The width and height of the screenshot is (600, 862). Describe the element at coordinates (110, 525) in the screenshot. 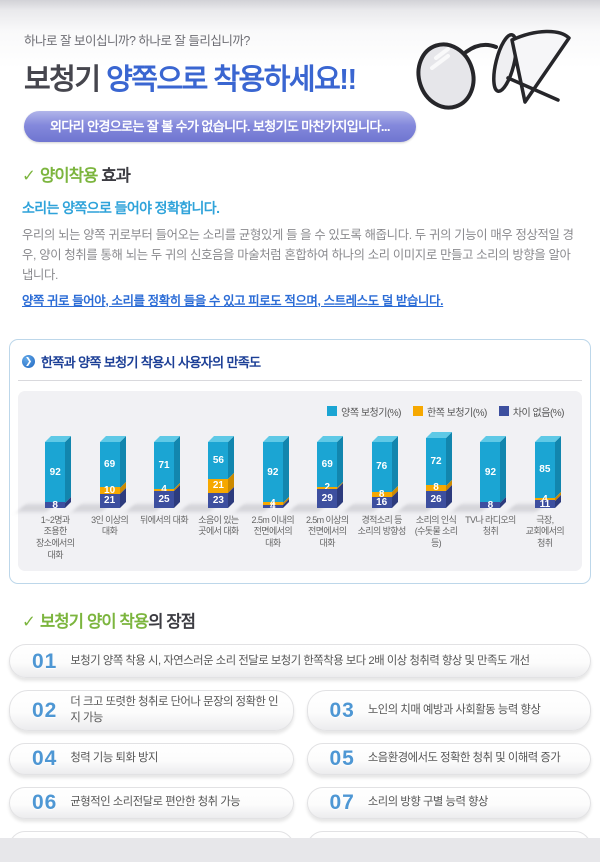

I see `bar-category-label: 3인 이상의 대화` at that location.